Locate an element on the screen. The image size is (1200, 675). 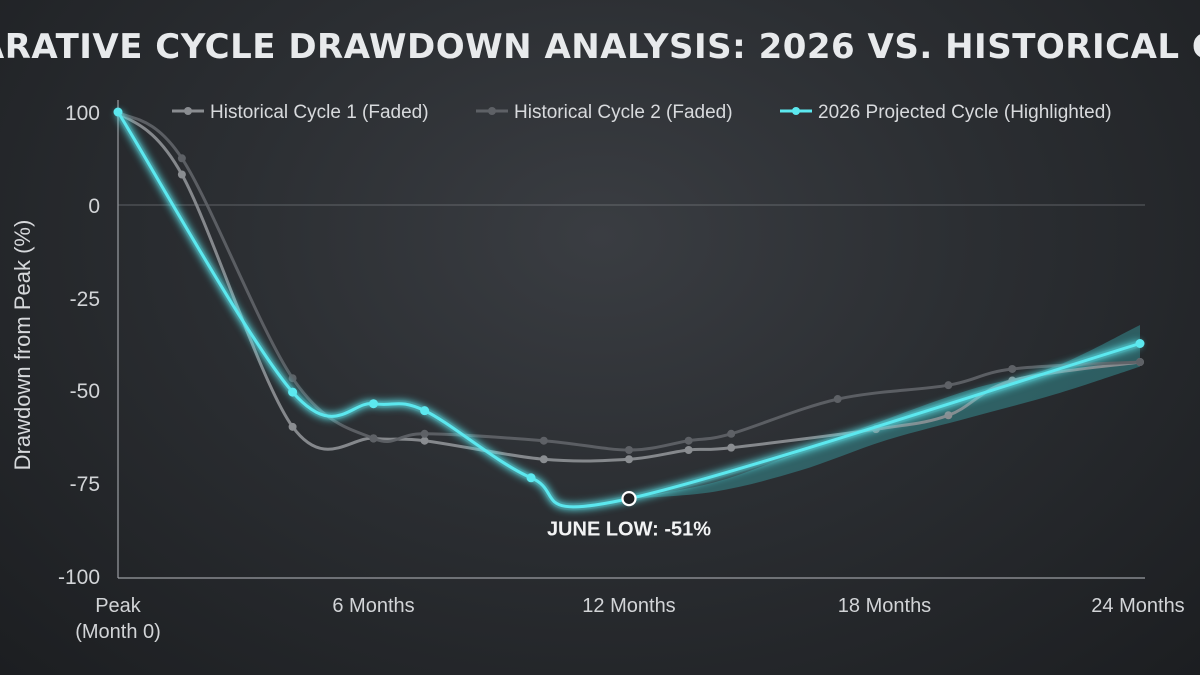
y-tick-label: 100 is located at coordinates (82, 113).